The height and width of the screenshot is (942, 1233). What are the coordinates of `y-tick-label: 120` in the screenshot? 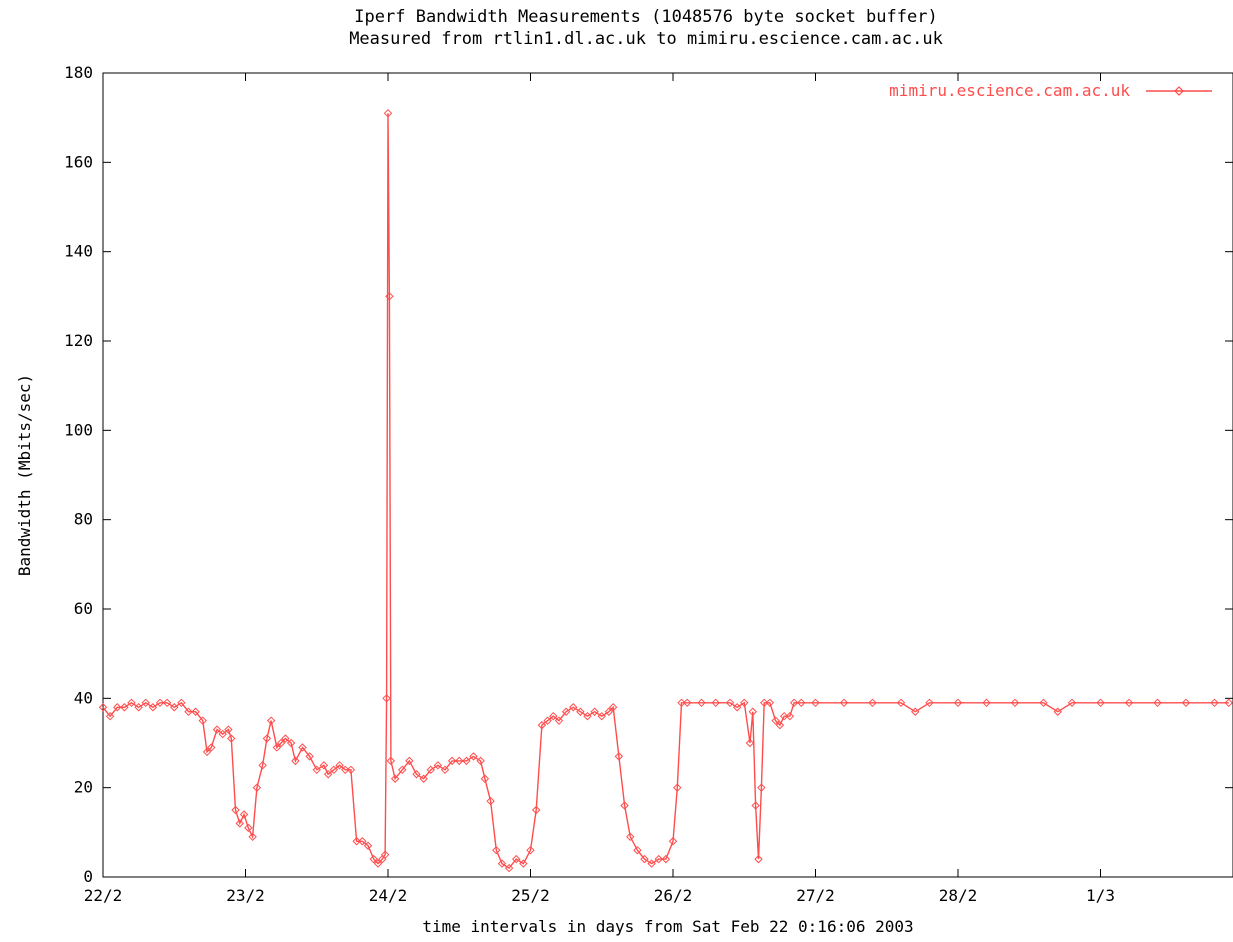 It's located at (78, 340).